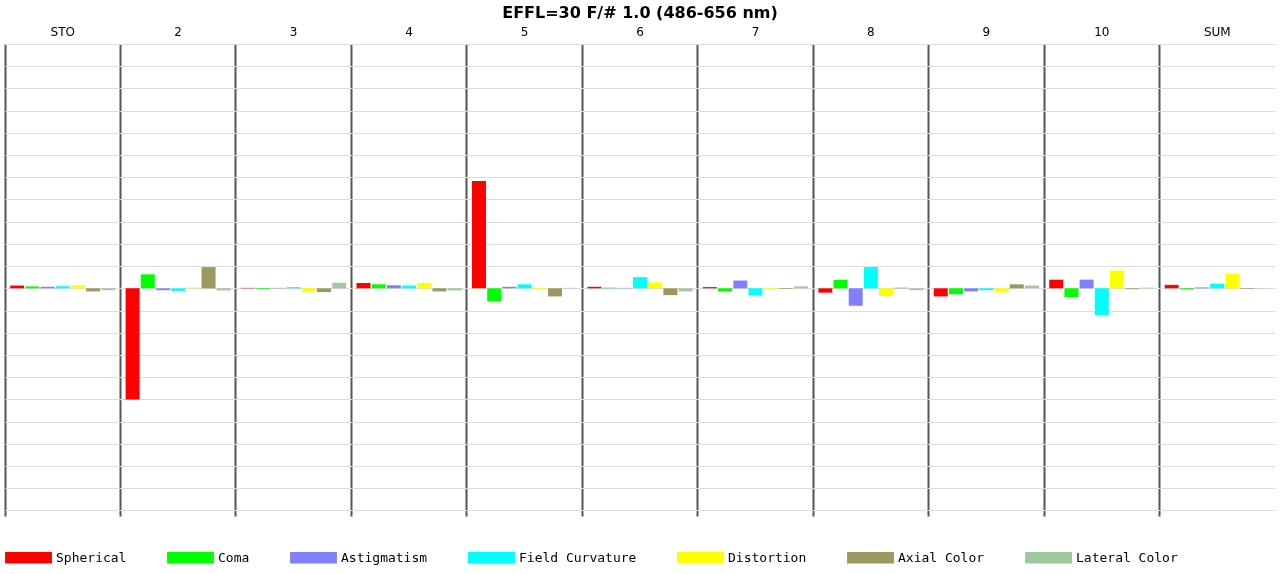 The width and height of the screenshot is (1288, 574). I want to click on x-tick-label: 5, so click(524, 31).